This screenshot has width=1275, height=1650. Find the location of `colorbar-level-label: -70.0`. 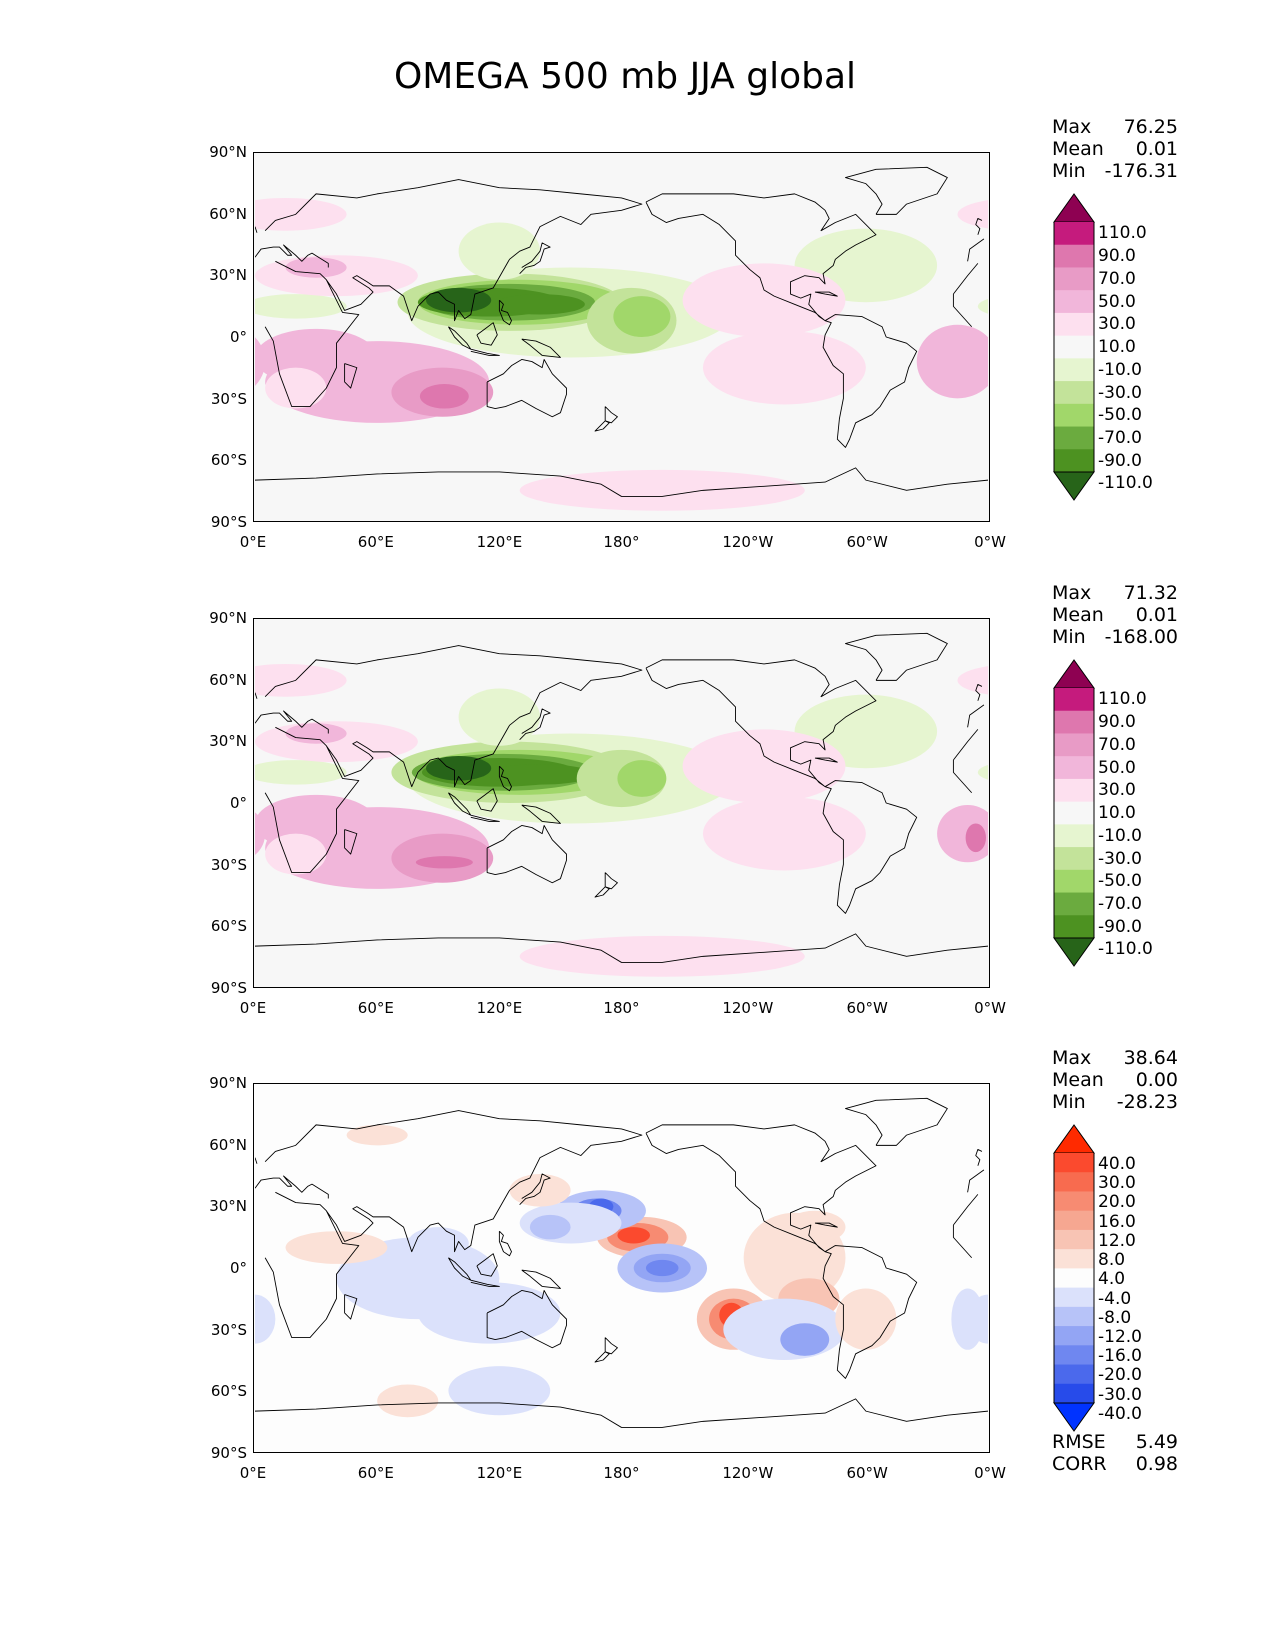

colorbar-level-label: -70.0 is located at coordinates (1120, 437).